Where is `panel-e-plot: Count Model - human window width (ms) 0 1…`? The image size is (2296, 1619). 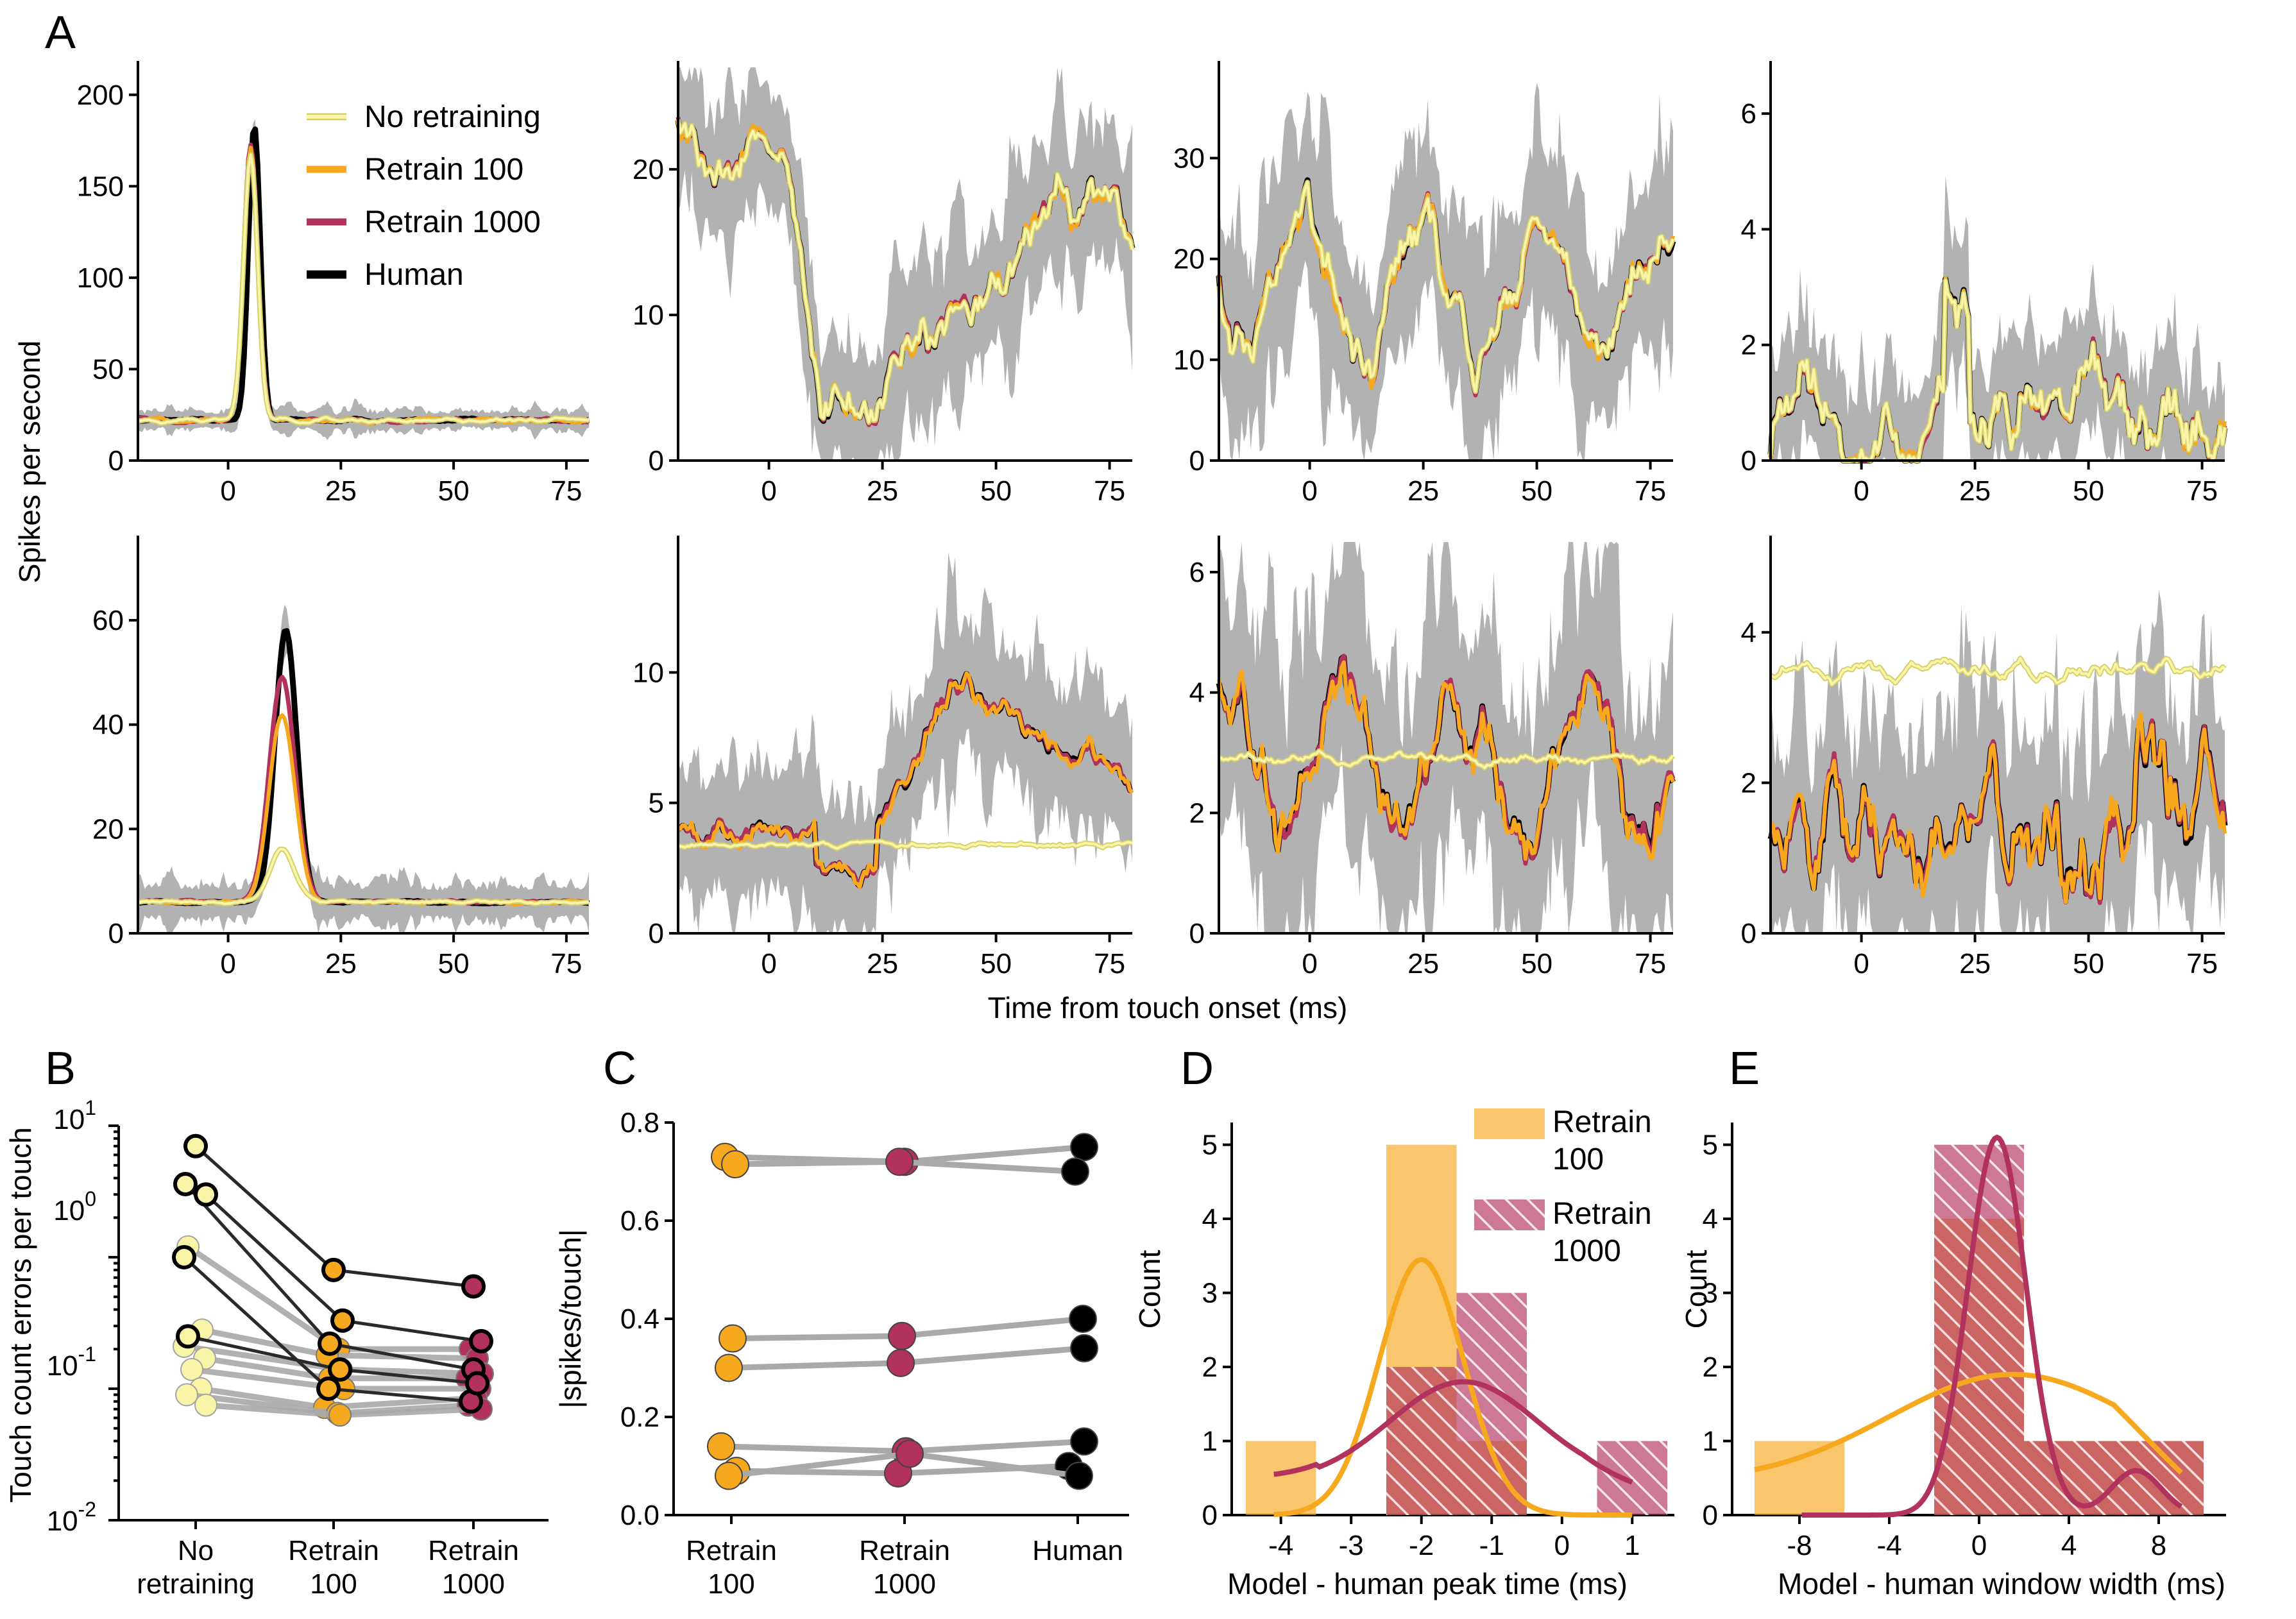
panel-e-plot: Count Model - human window width (ms) 0 1… is located at coordinates (1952, 1361).